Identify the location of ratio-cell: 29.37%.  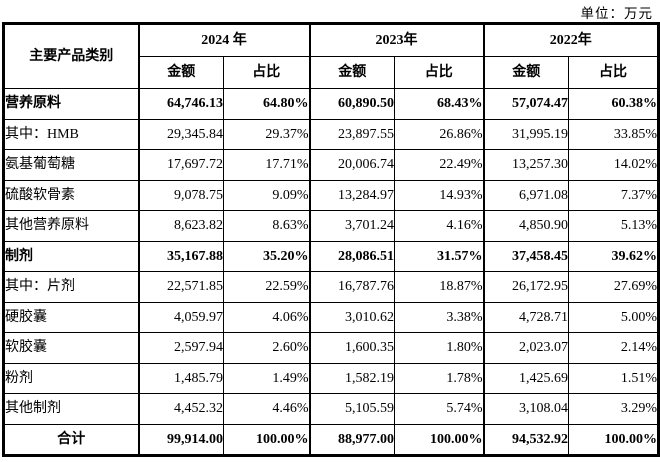
(266, 134).